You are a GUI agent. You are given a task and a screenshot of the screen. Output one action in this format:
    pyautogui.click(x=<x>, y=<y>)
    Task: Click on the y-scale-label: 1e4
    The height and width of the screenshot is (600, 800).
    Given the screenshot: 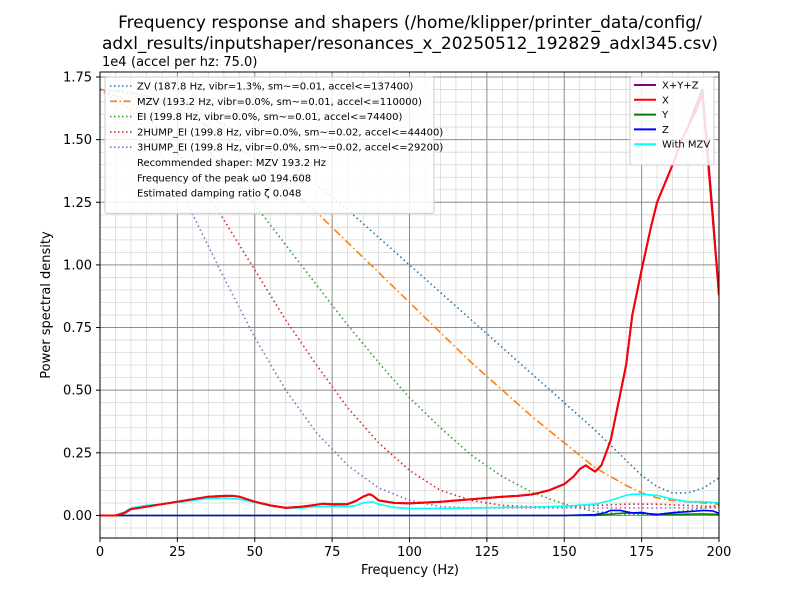 What is the action you would take?
    pyautogui.click(x=114, y=62)
    